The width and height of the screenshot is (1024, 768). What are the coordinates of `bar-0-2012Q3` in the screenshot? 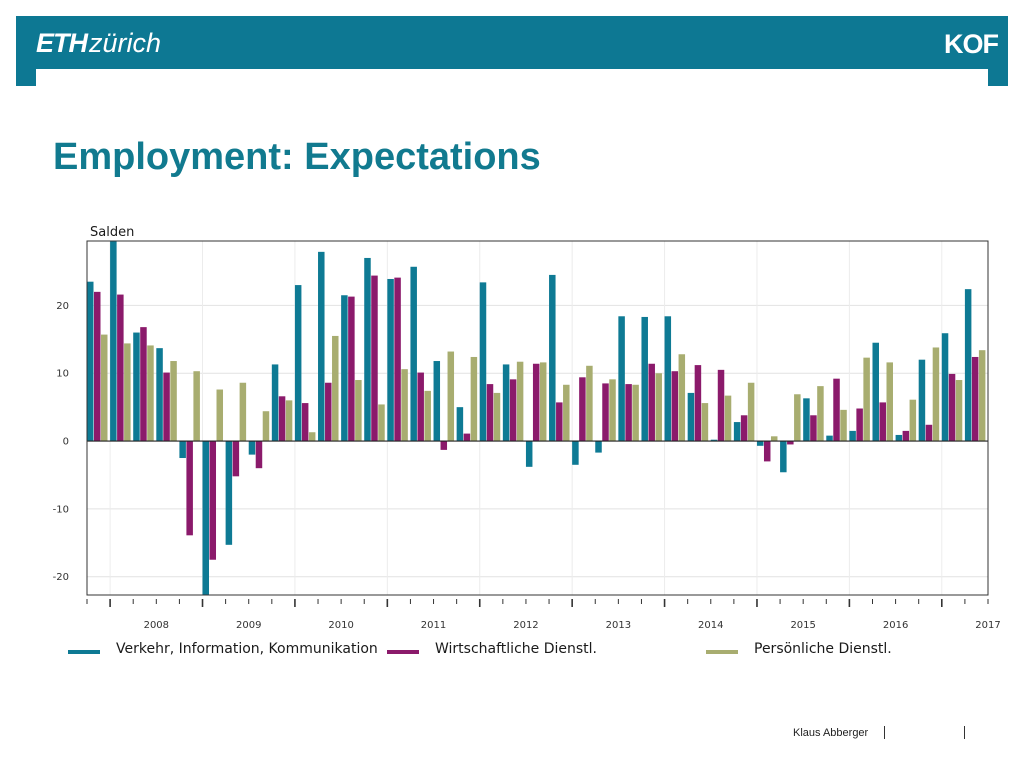 It's located at (529, 454).